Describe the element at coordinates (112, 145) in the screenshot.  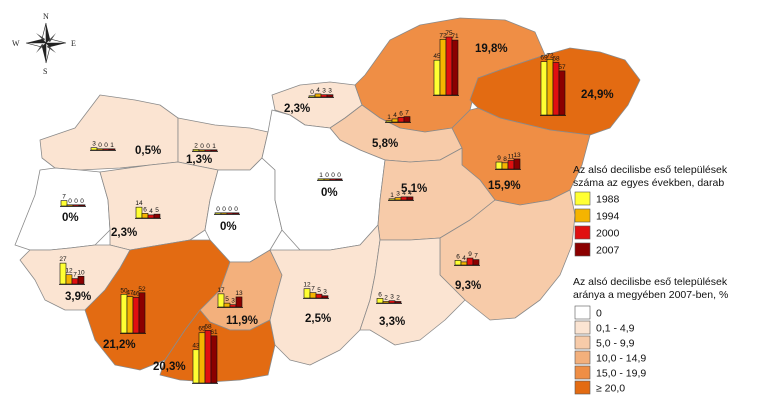
I see `bar-value-gyor-moson-sopron-2007: 1` at that location.